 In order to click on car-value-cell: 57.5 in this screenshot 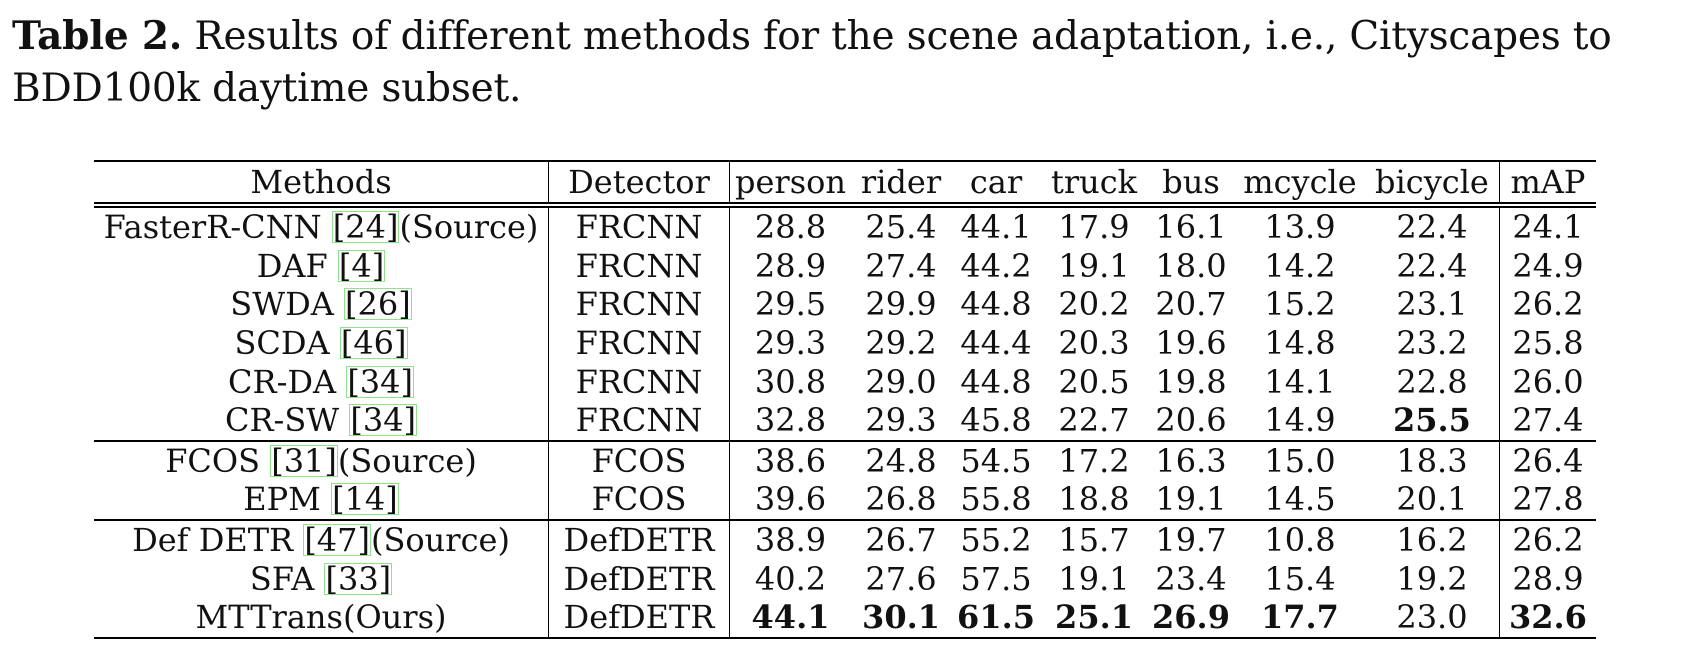, I will do `click(996, 578)`.